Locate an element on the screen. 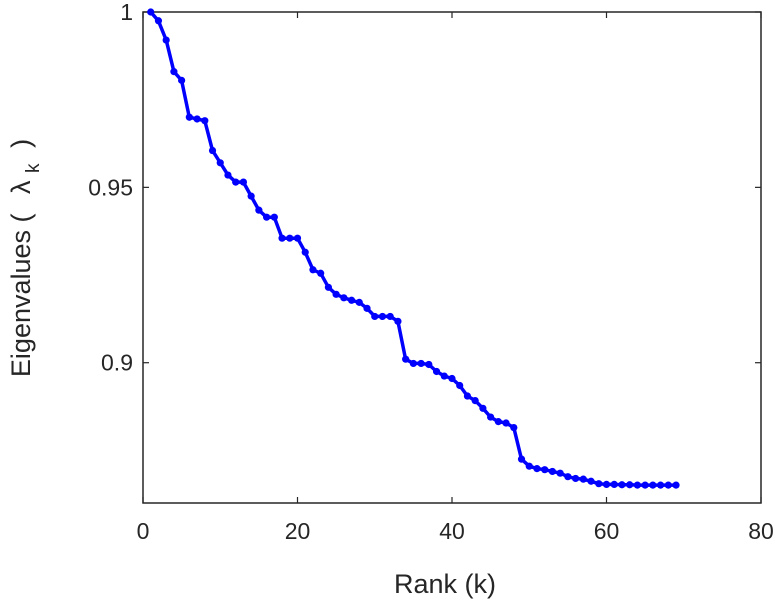 The image size is (782, 600). y-axis-title-symbol: λ is located at coordinates (21, 187).